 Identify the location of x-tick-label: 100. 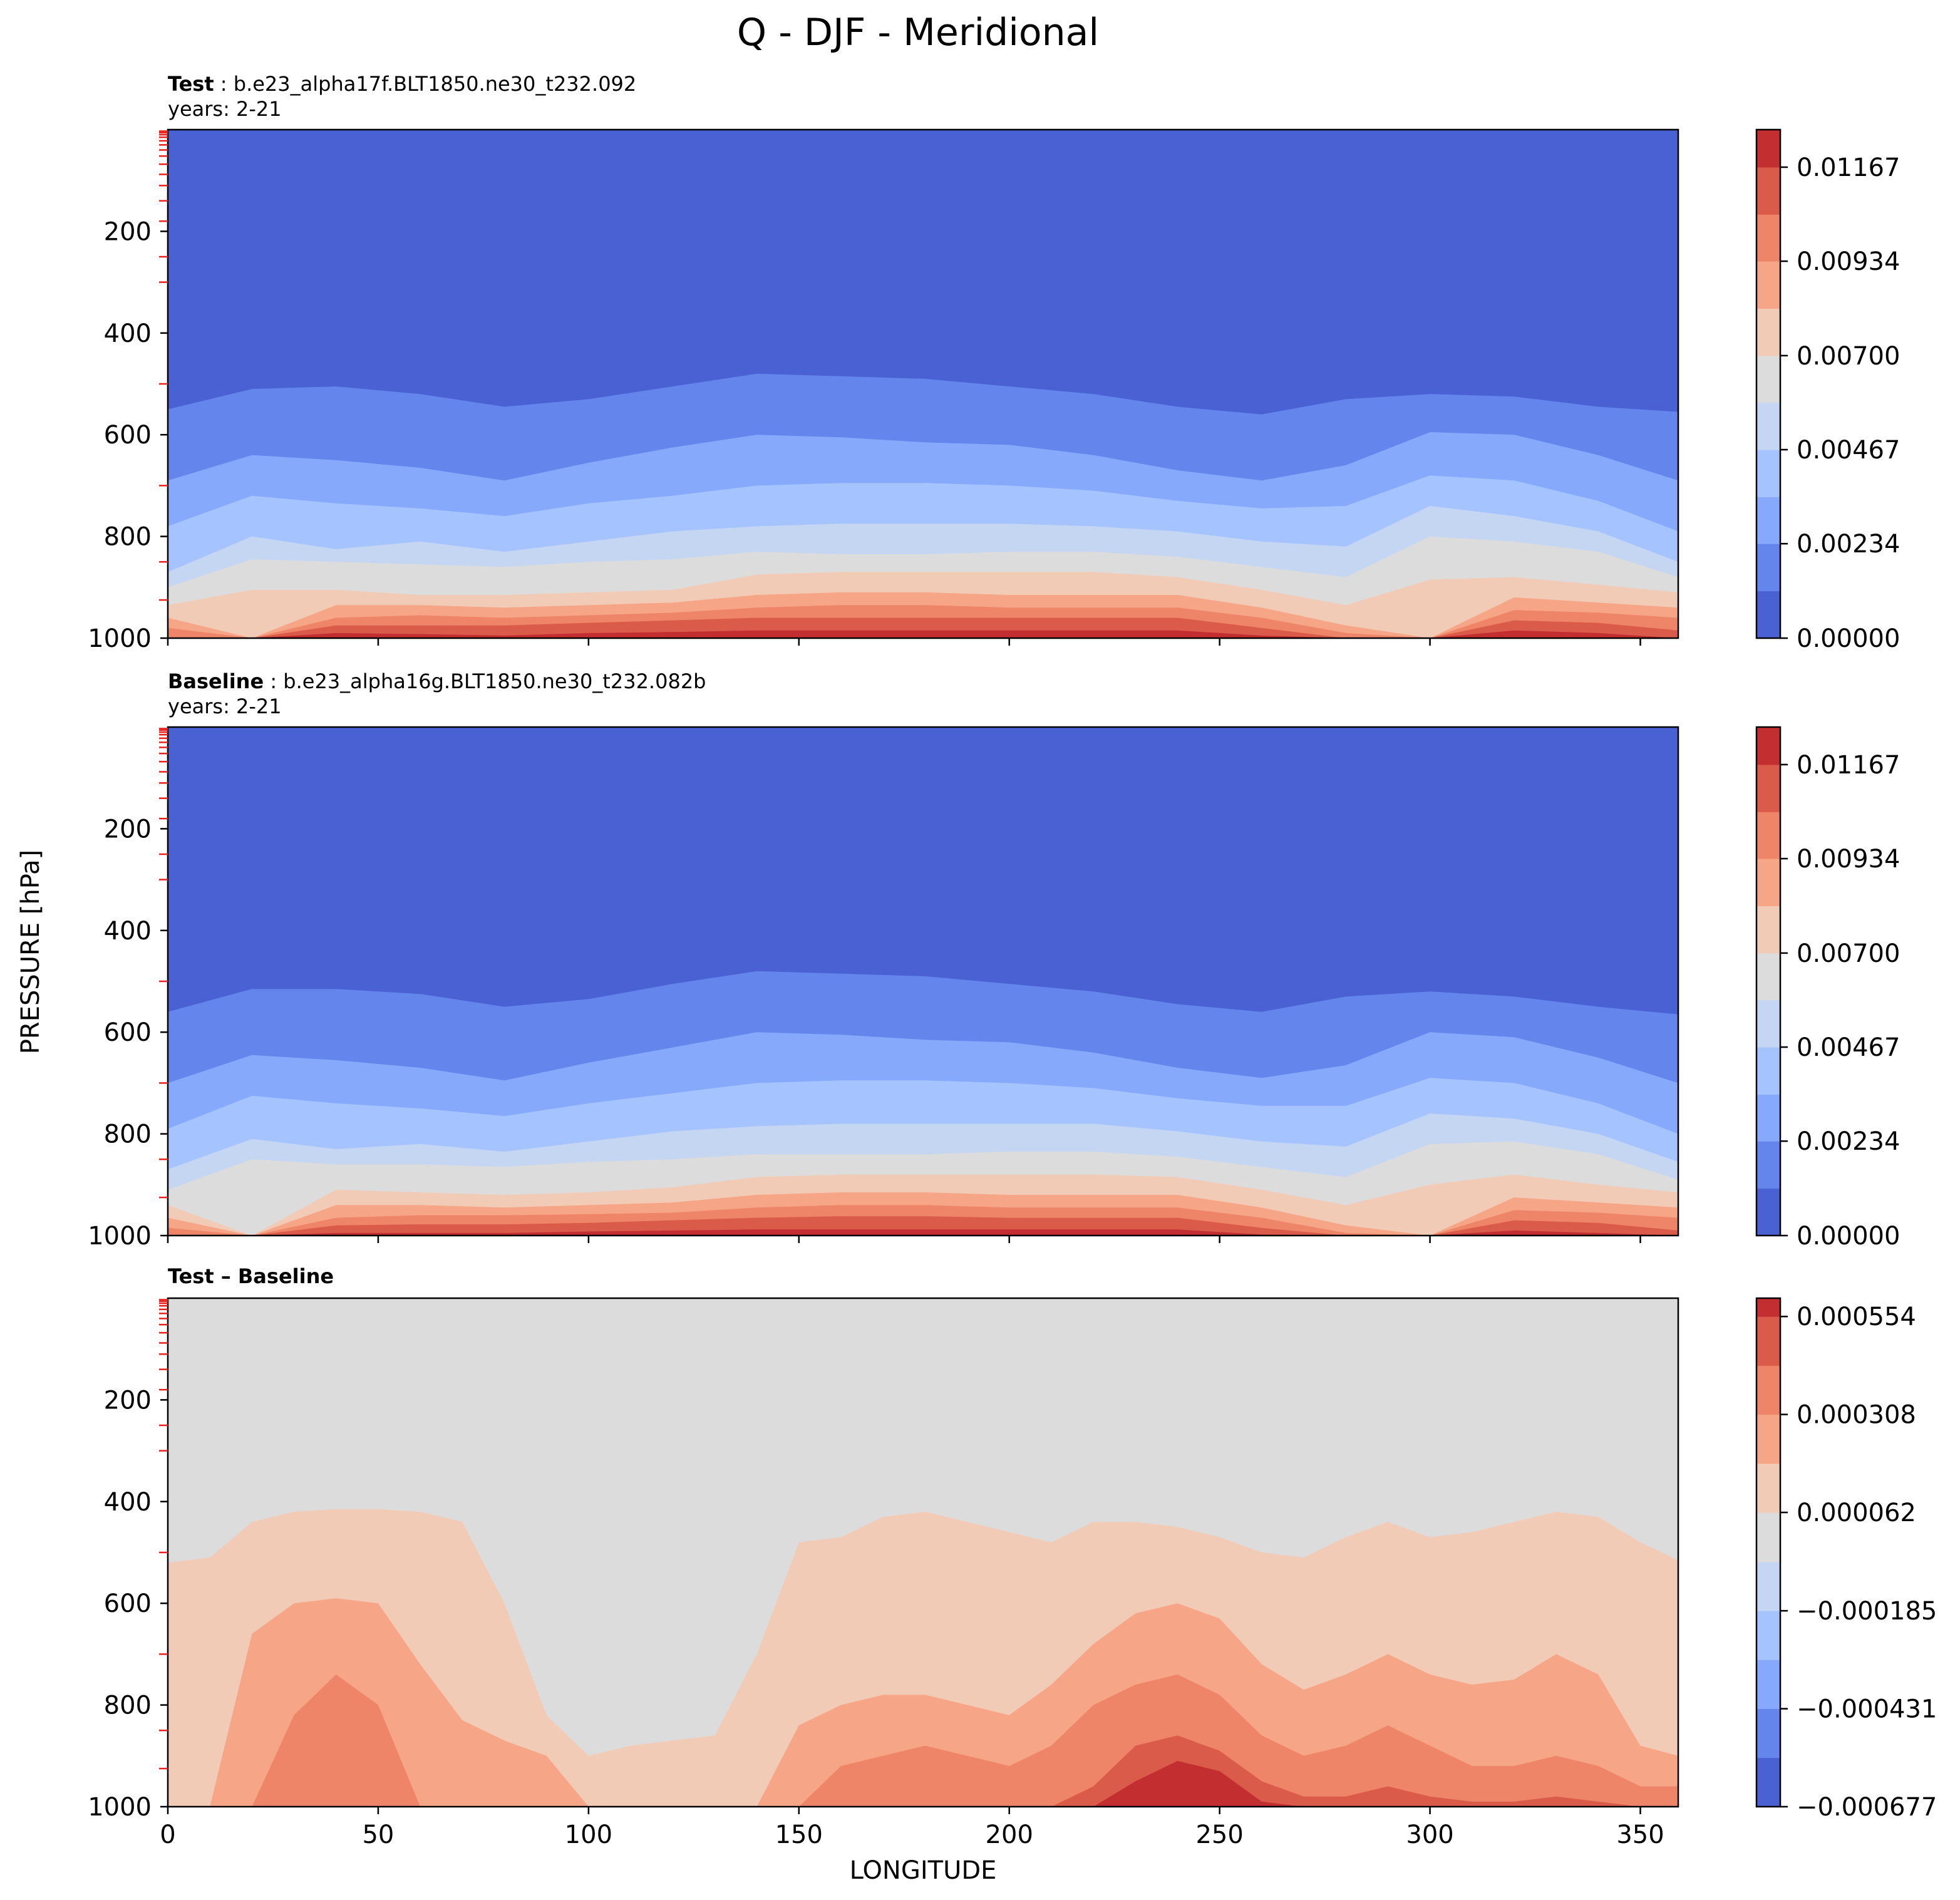
(588, 1834).